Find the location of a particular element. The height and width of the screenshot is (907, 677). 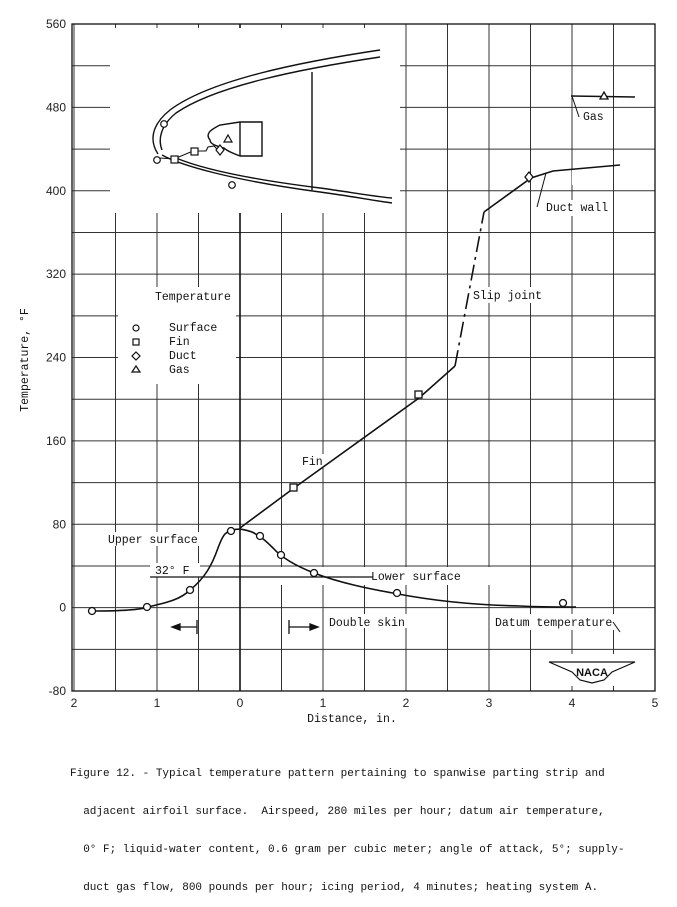

x-axis-ticks: 2 1 0 1 2 3 4 5 is located at coordinates (365, 703).